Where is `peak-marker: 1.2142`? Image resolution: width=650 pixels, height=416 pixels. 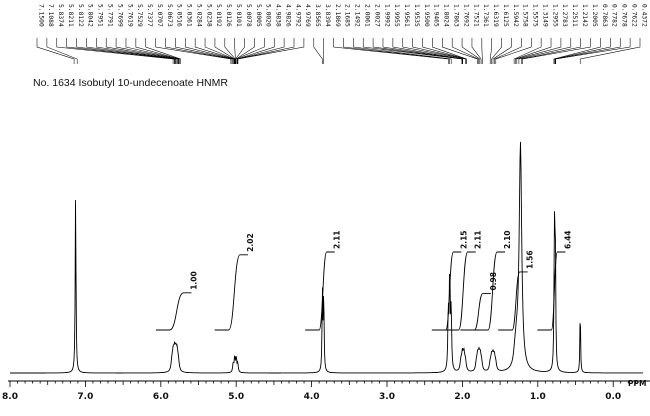 peak-marker: 1.2142 is located at coordinates (554, 34).